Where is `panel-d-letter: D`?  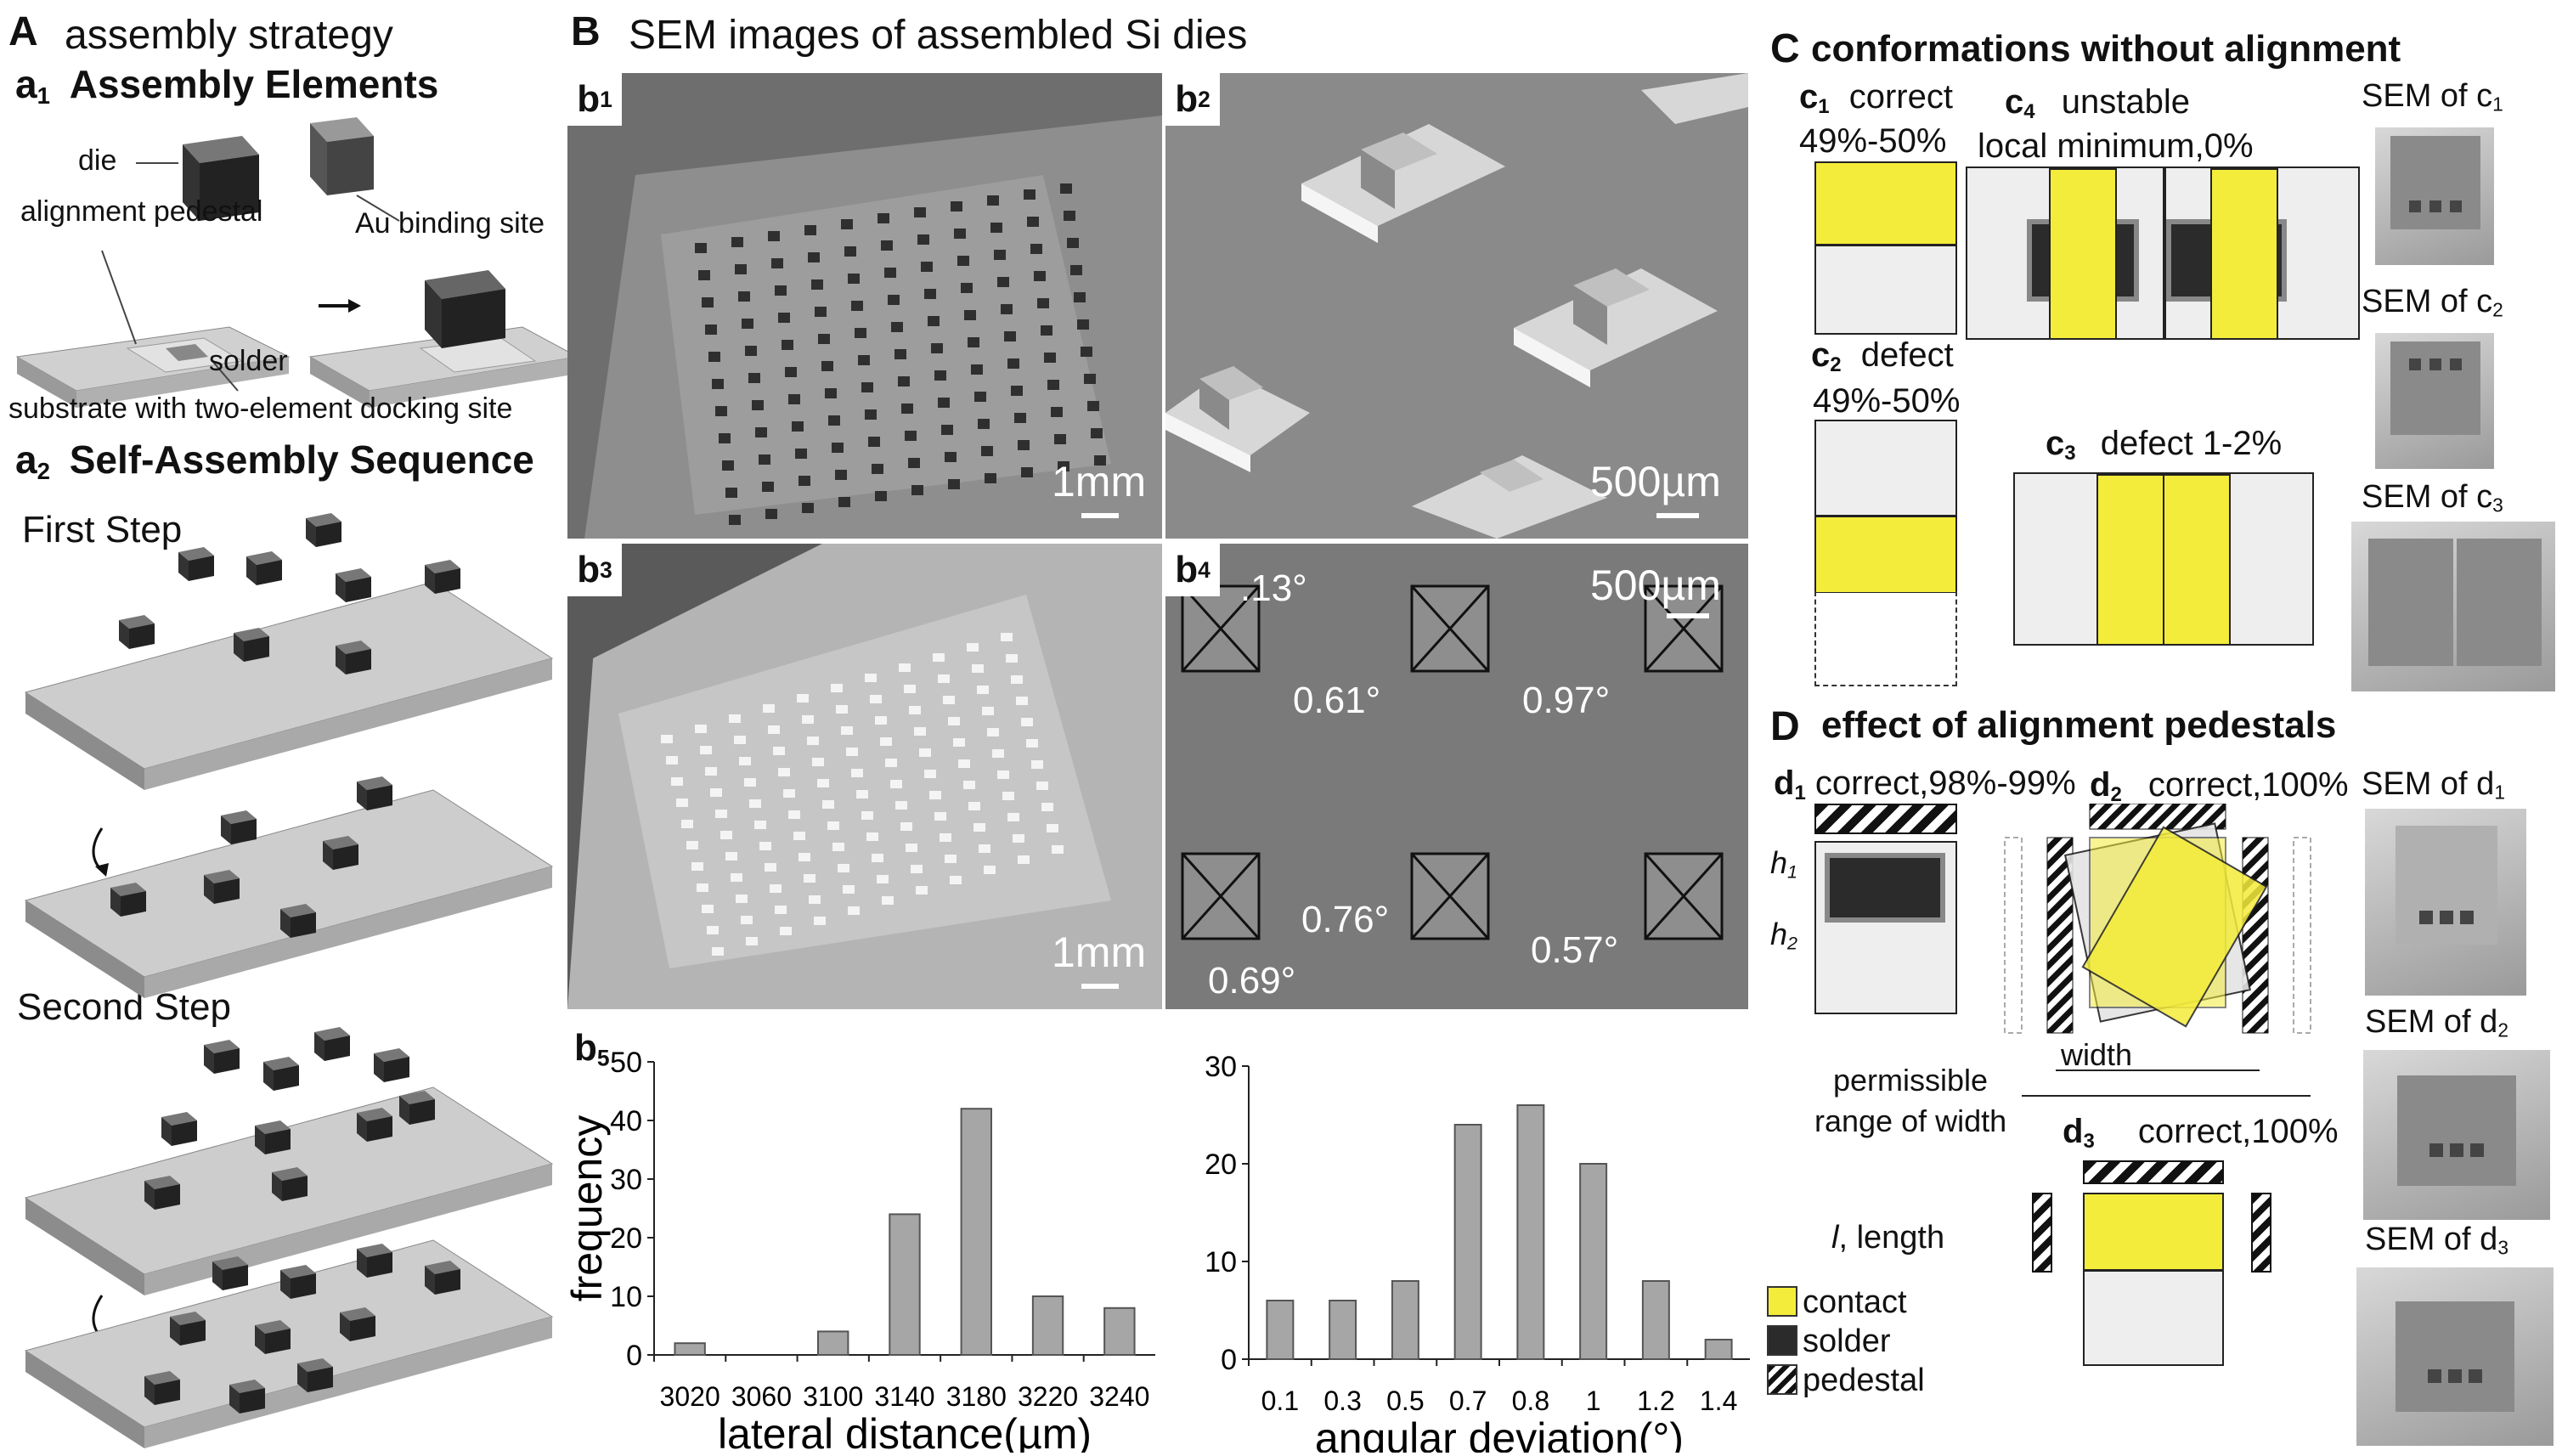 panel-d-letter: D is located at coordinates (1785, 726).